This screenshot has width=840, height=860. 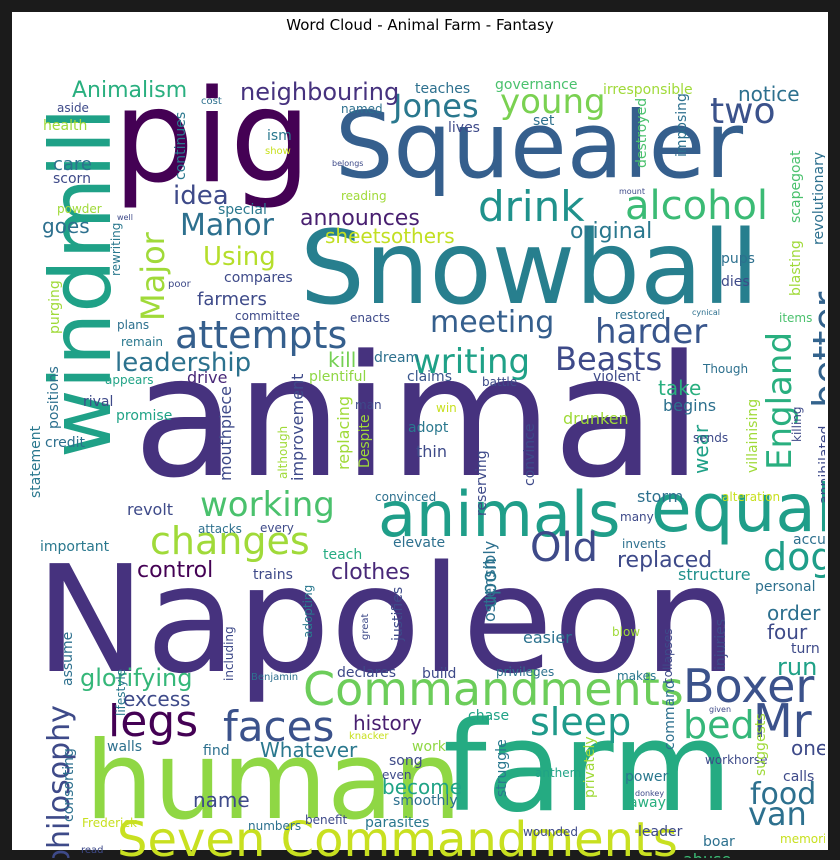 I want to click on word-many: many, so click(x=637, y=517).